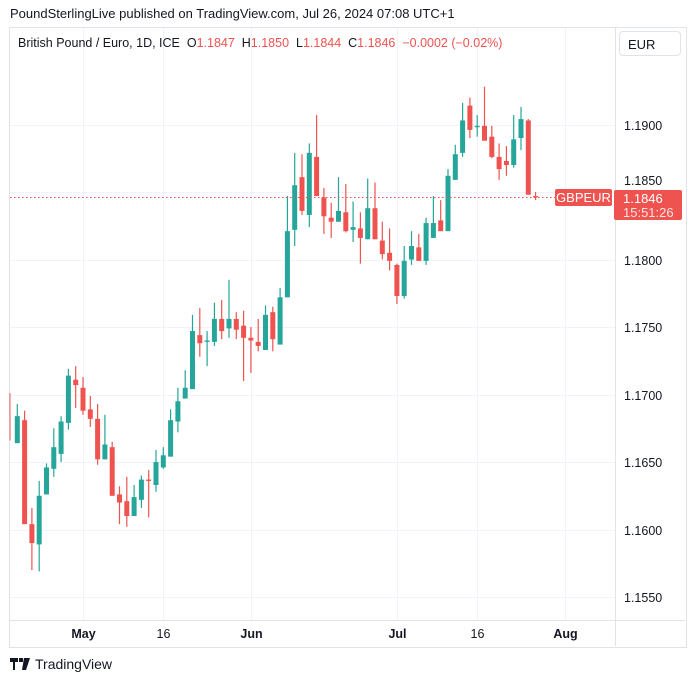  I want to click on close-label: C, so click(353, 43).